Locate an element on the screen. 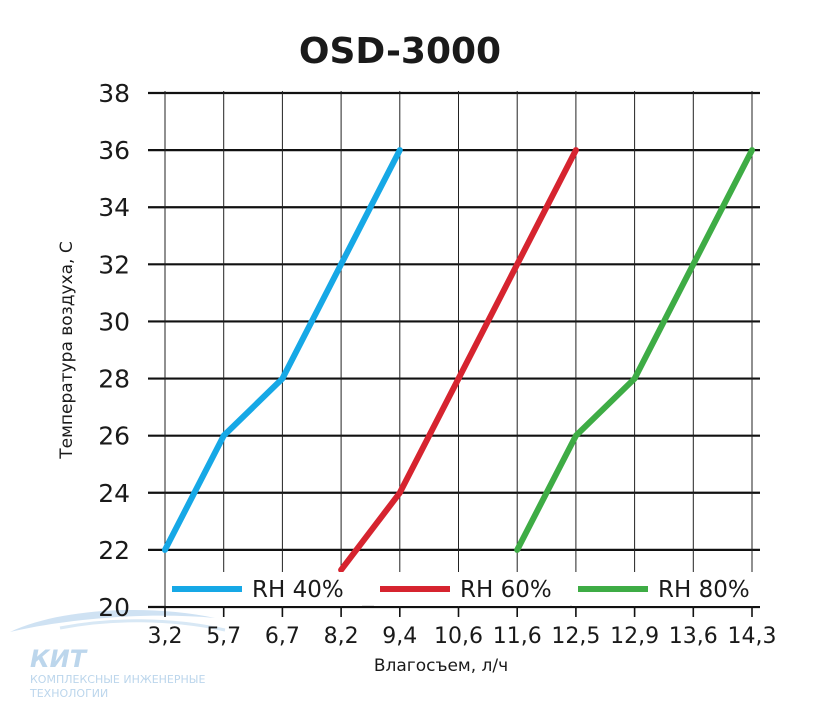 Image resolution: width=827 pixels, height=709 pixels. legend-label-3: RH 80% is located at coordinates (704, 590).